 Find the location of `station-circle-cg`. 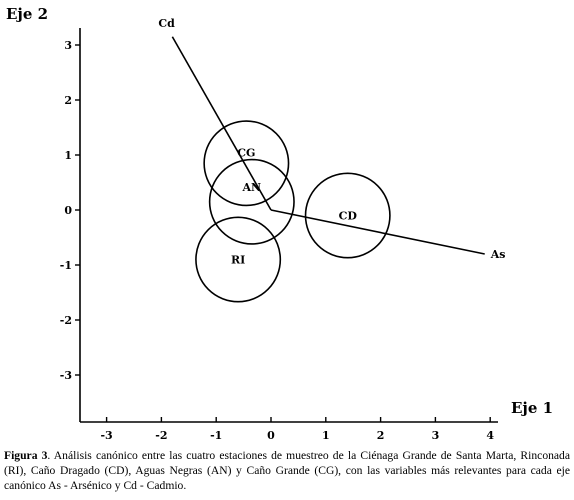

station-circle-cg is located at coordinates (246, 163).